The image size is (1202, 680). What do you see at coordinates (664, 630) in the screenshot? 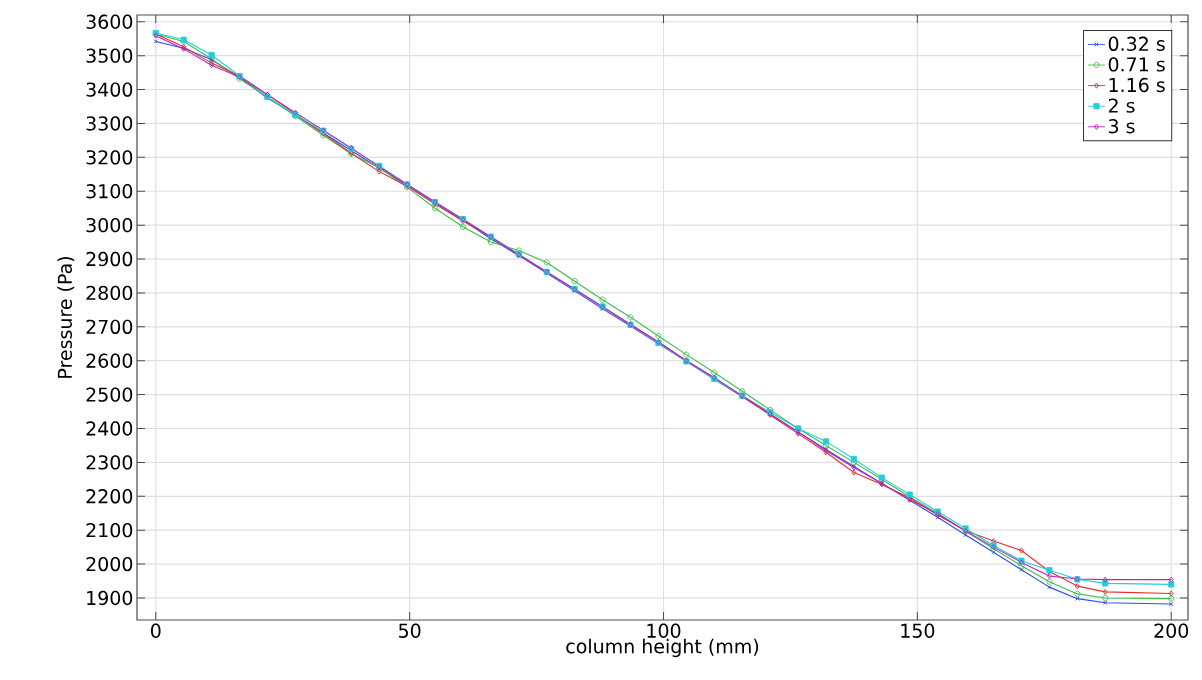
I see `x-tick-label: 100` at bounding box center [664, 630].